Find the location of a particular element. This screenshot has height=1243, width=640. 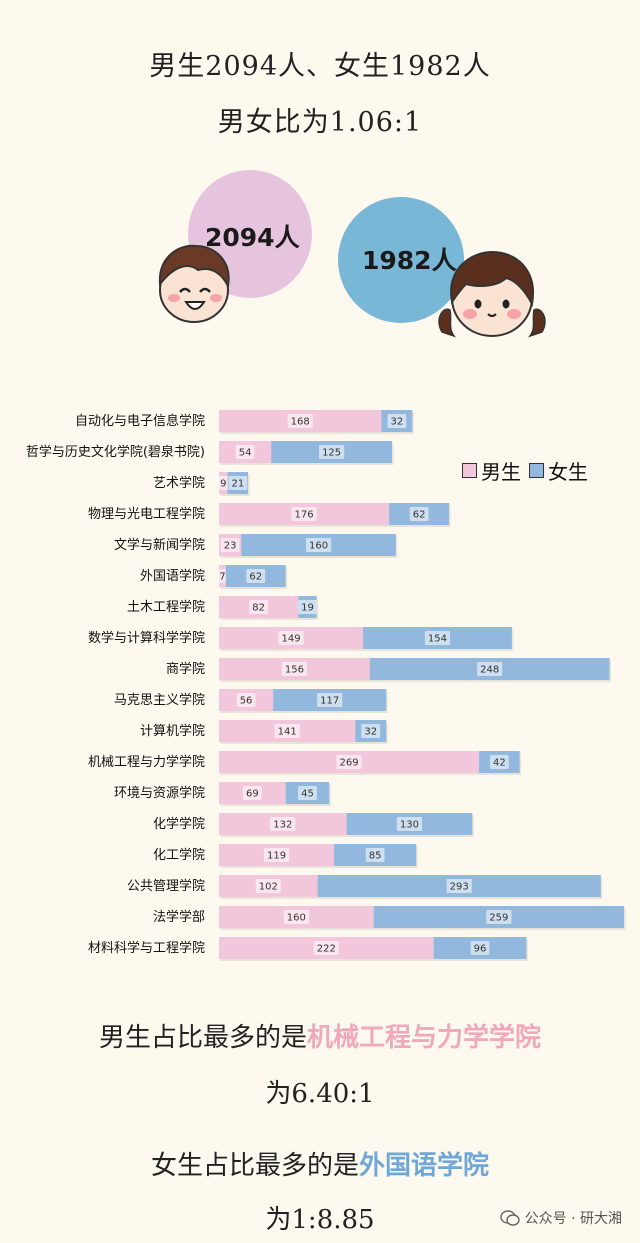

data-label: 56 is located at coordinates (246, 701).